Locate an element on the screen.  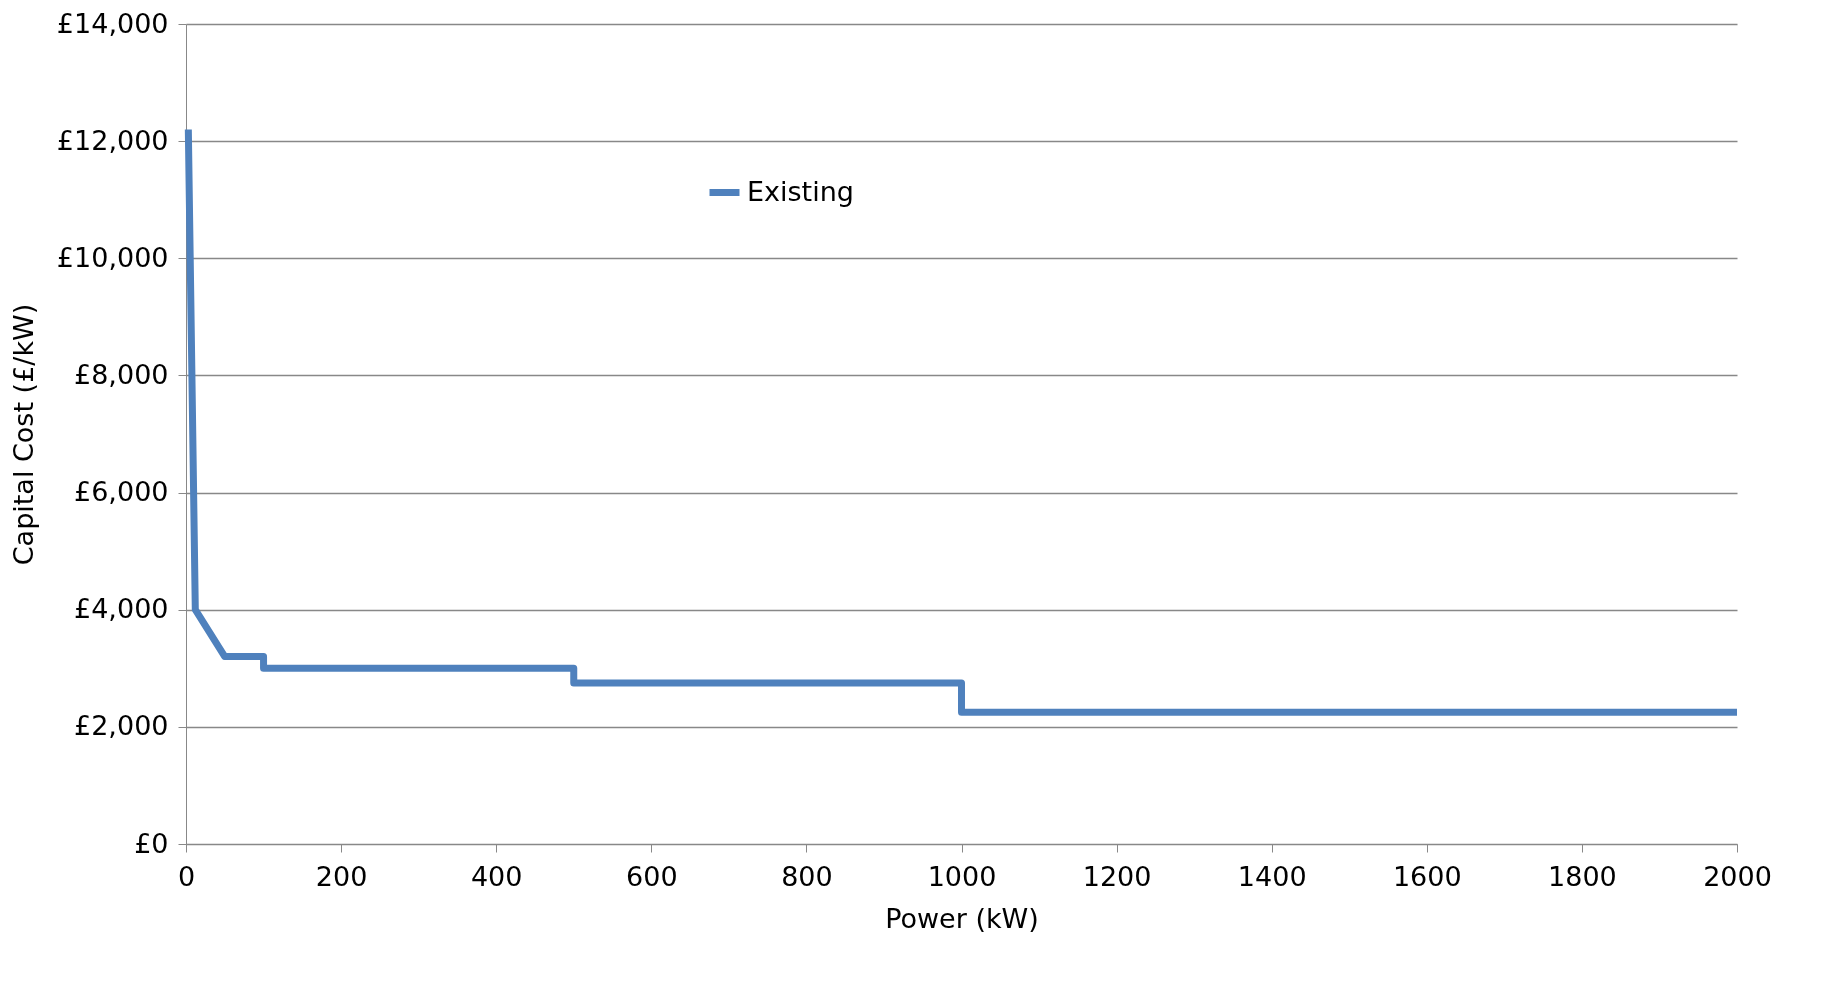
y-tick-label: £8,000 is located at coordinates (121, 374).